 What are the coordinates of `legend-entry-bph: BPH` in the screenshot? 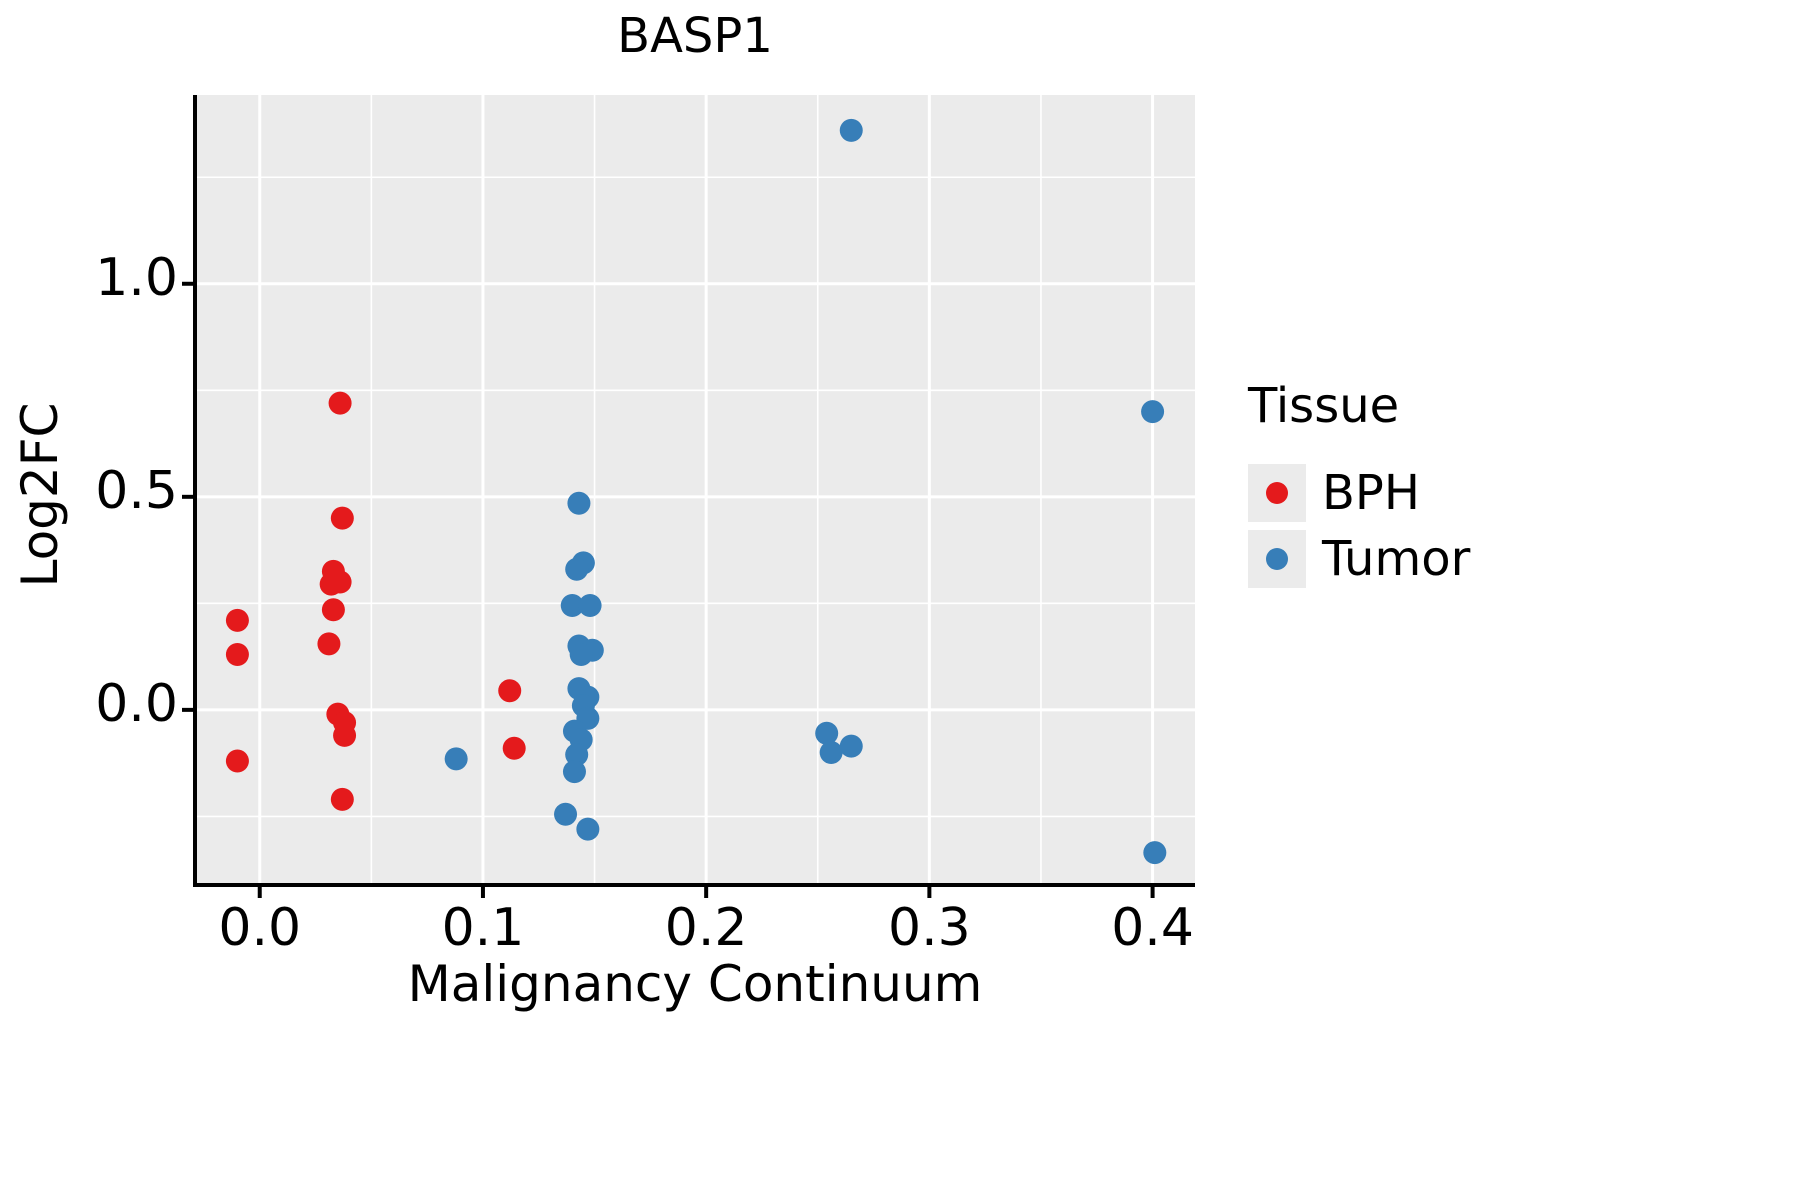 It's located at (1359, 493).